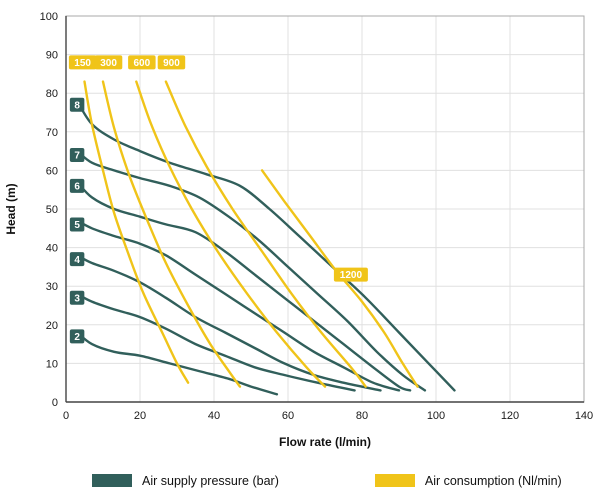 The height and width of the screenshot is (500, 606). Describe the element at coordinates (362, 416) in the screenshot. I see `x-tick-label: 80` at that location.